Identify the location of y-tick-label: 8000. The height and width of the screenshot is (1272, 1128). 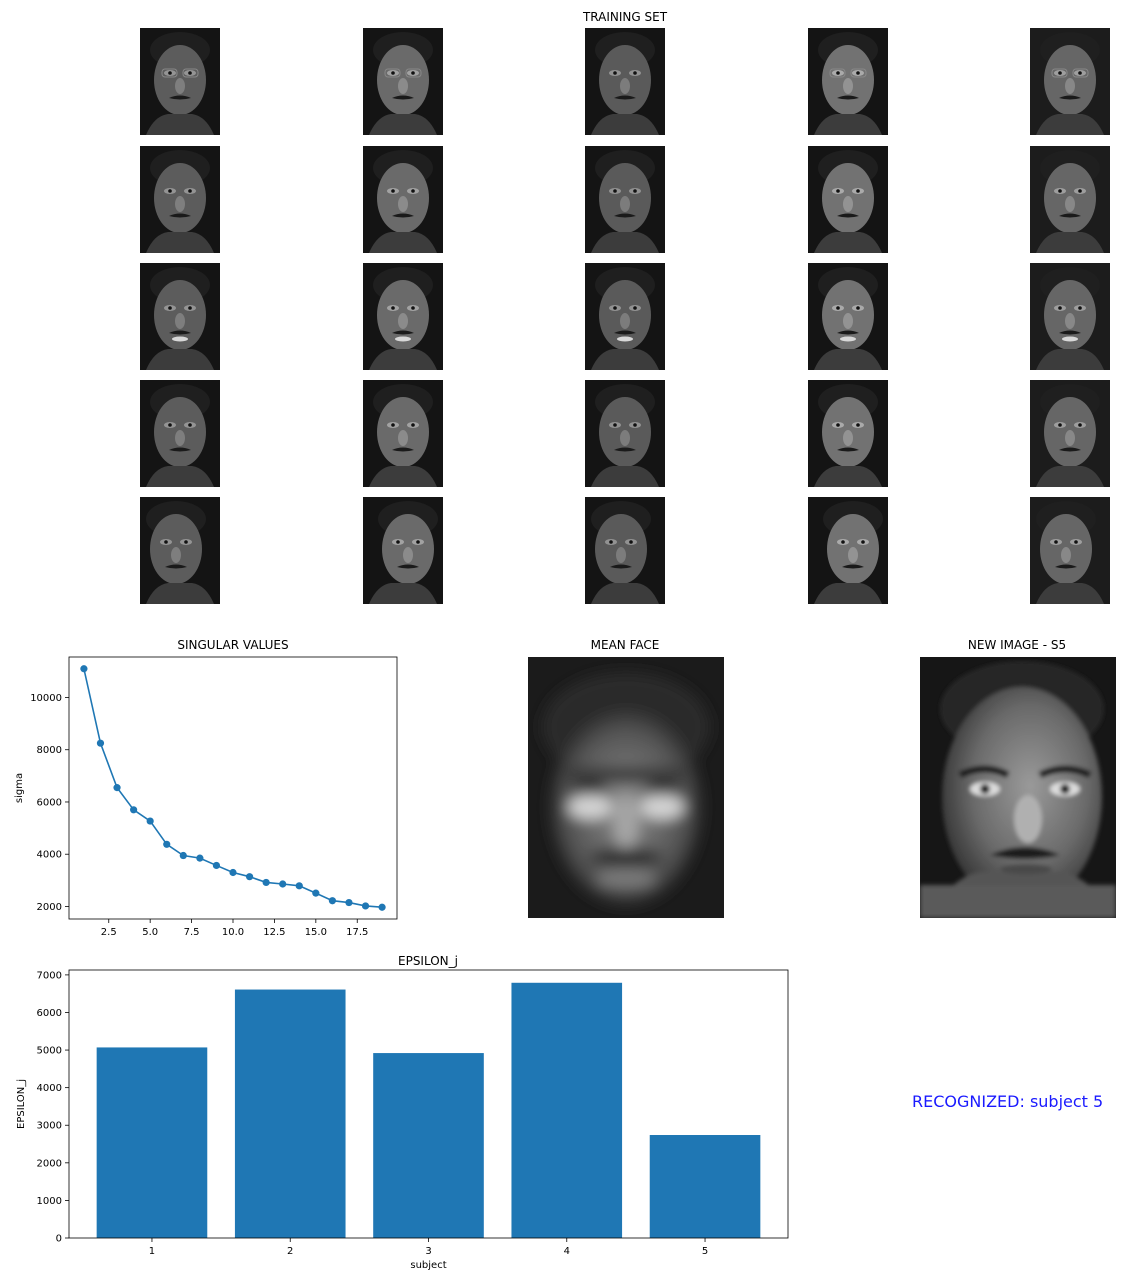
(49, 750).